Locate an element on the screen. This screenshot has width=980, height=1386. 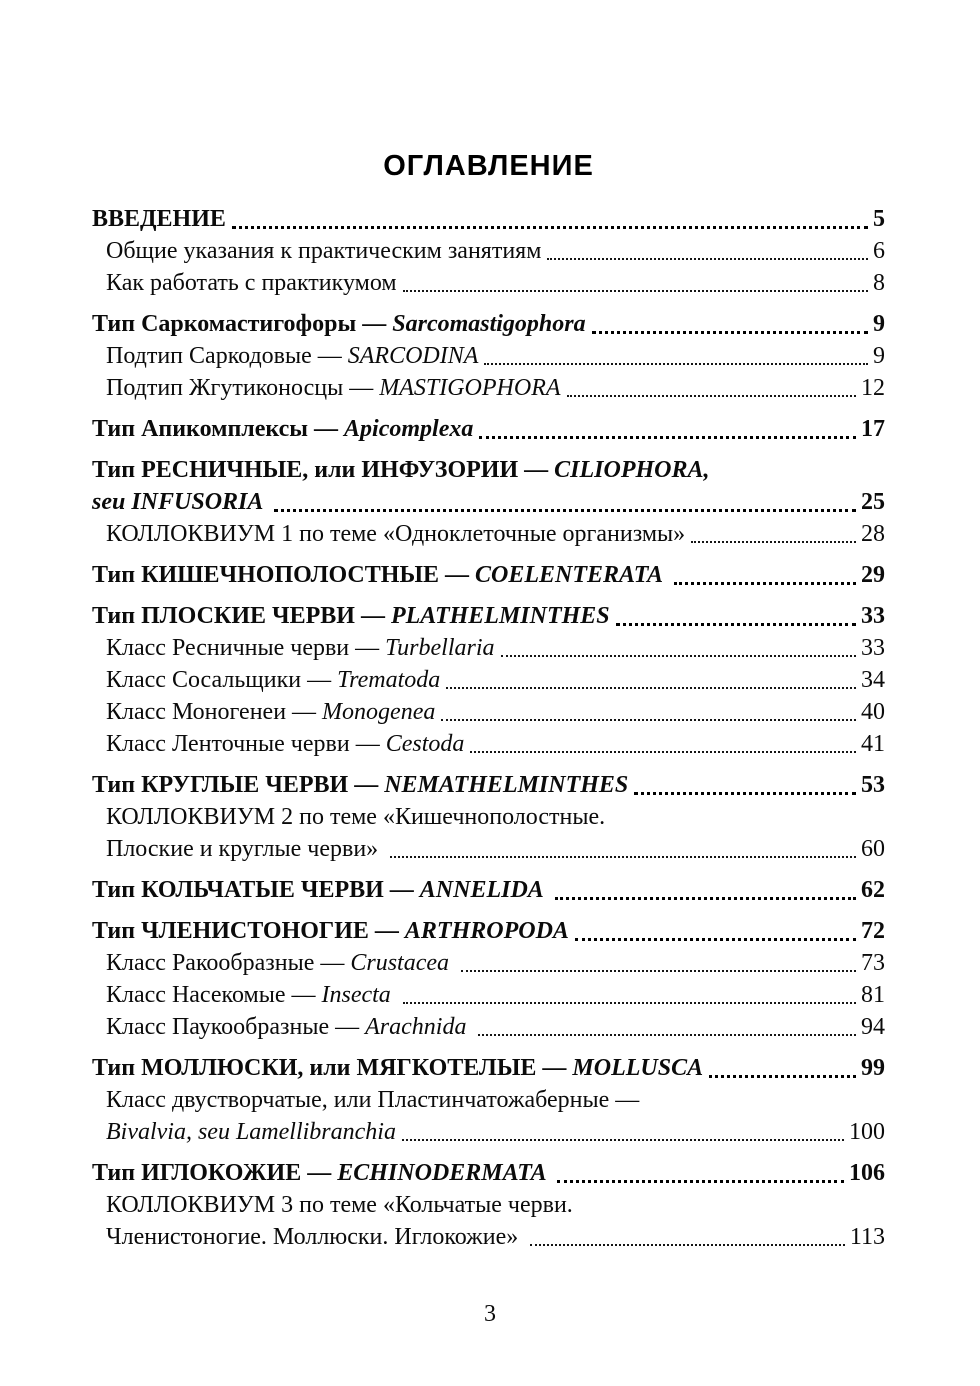
toc-line: КОЛЛОКВИУМ 3 по теме «Кольчатые черви. is located at coordinates (495, 1205).